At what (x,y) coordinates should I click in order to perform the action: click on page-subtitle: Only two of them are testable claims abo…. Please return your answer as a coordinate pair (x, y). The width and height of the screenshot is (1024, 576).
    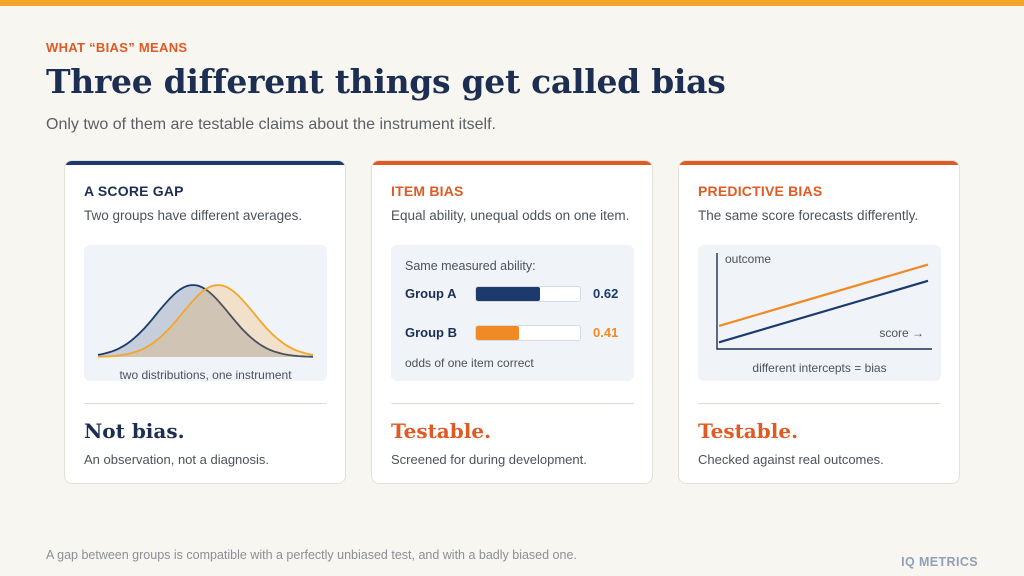
    Looking at the image, I should click on (271, 124).